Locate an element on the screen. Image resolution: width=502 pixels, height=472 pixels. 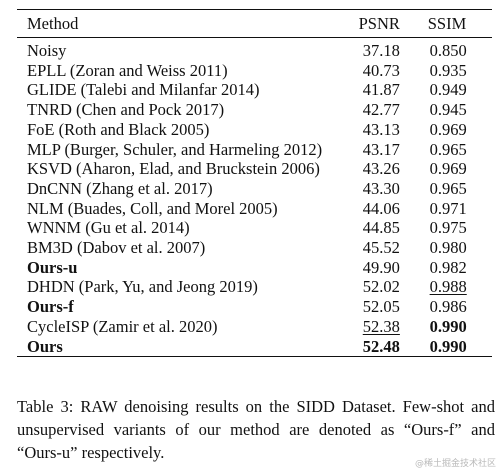
method-cell-text: Ours-u is located at coordinates (52, 267).